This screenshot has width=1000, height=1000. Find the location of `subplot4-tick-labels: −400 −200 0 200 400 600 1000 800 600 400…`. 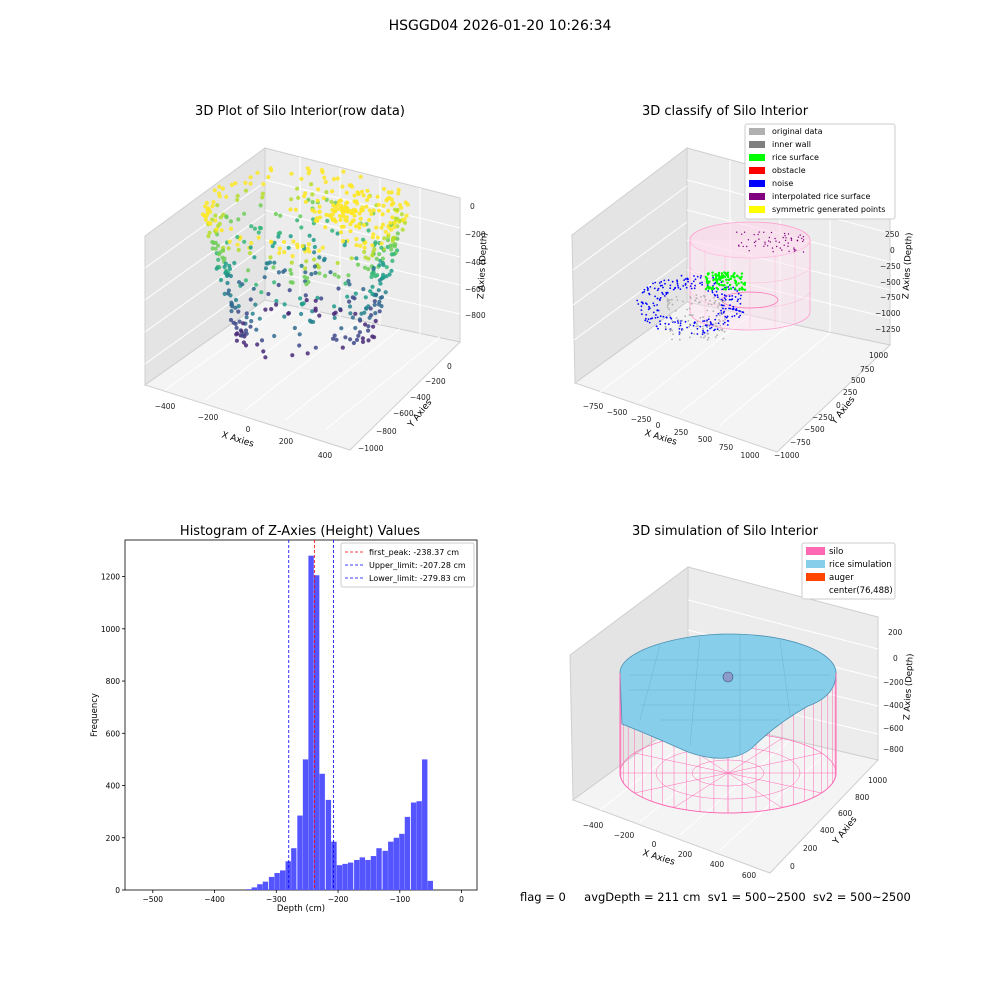

subplot4-tick-labels: −400 −200 0 200 400 600 1000 800 600 400… is located at coordinates (743, 754).